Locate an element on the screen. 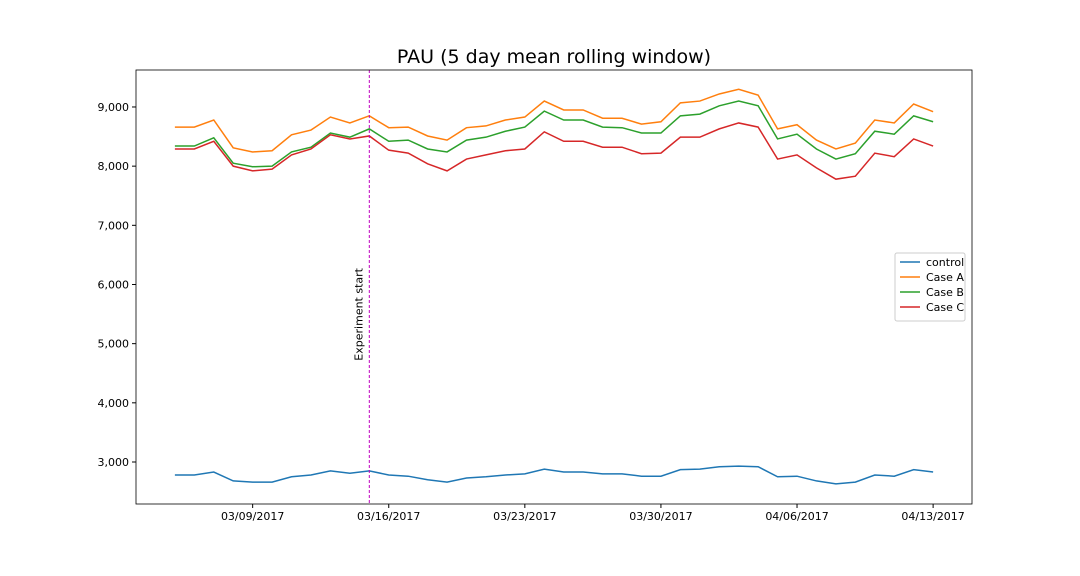 This screenshot has height=576, width=1080. legend-box is located at coordinates (930, 287).